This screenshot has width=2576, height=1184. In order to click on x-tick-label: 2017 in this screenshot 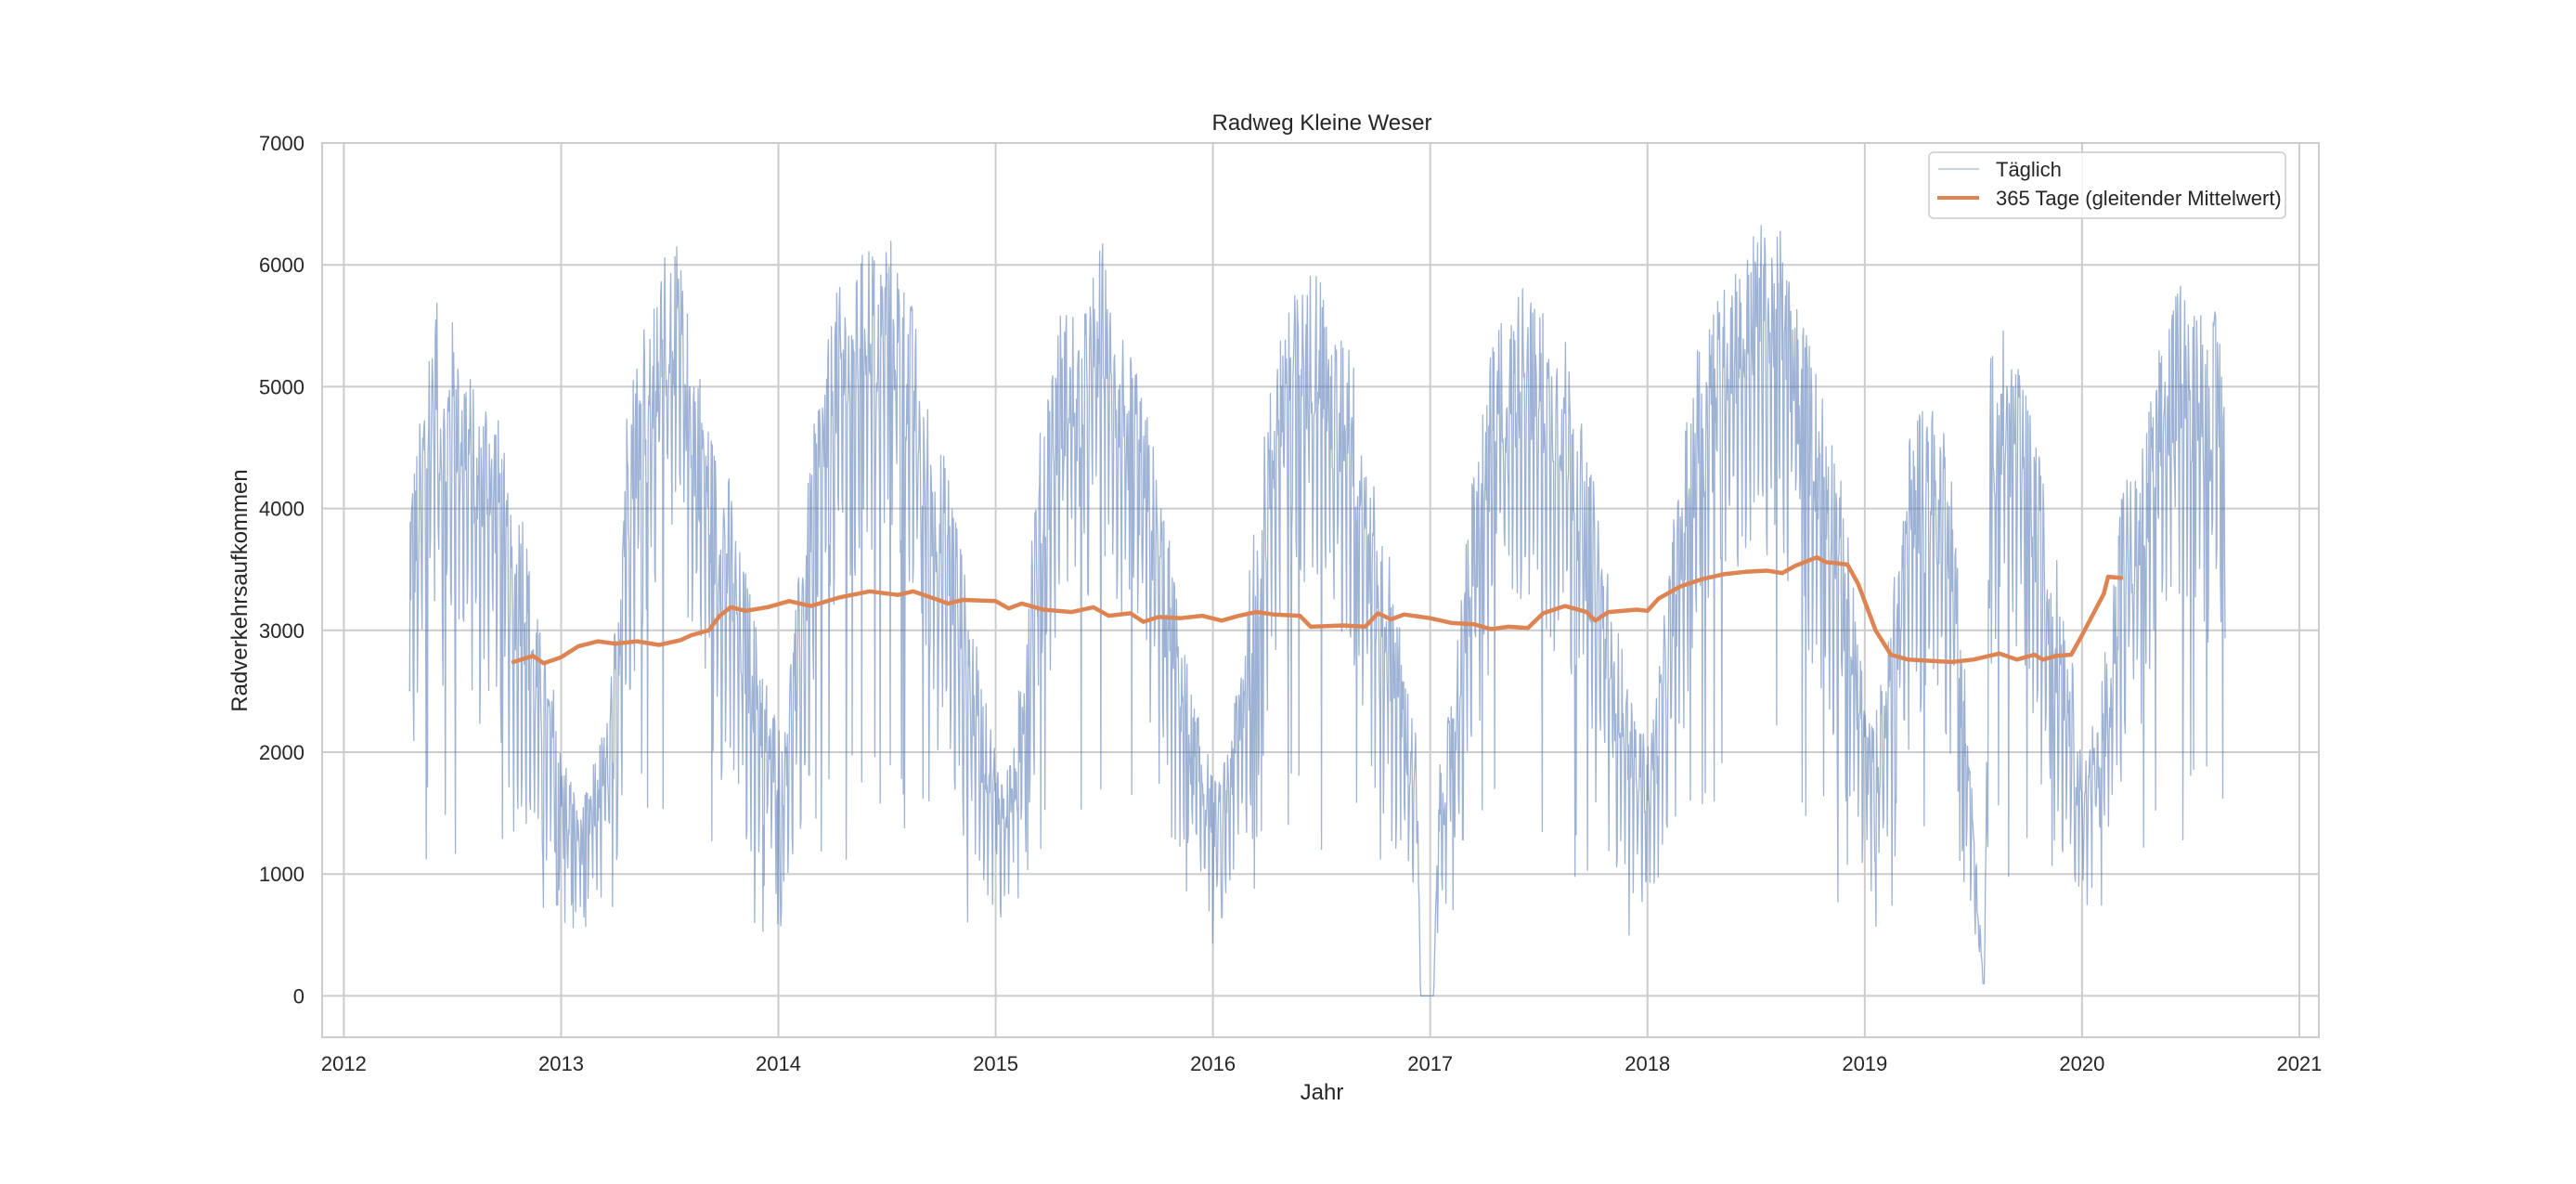, I will do `click(1430, 1063)`.